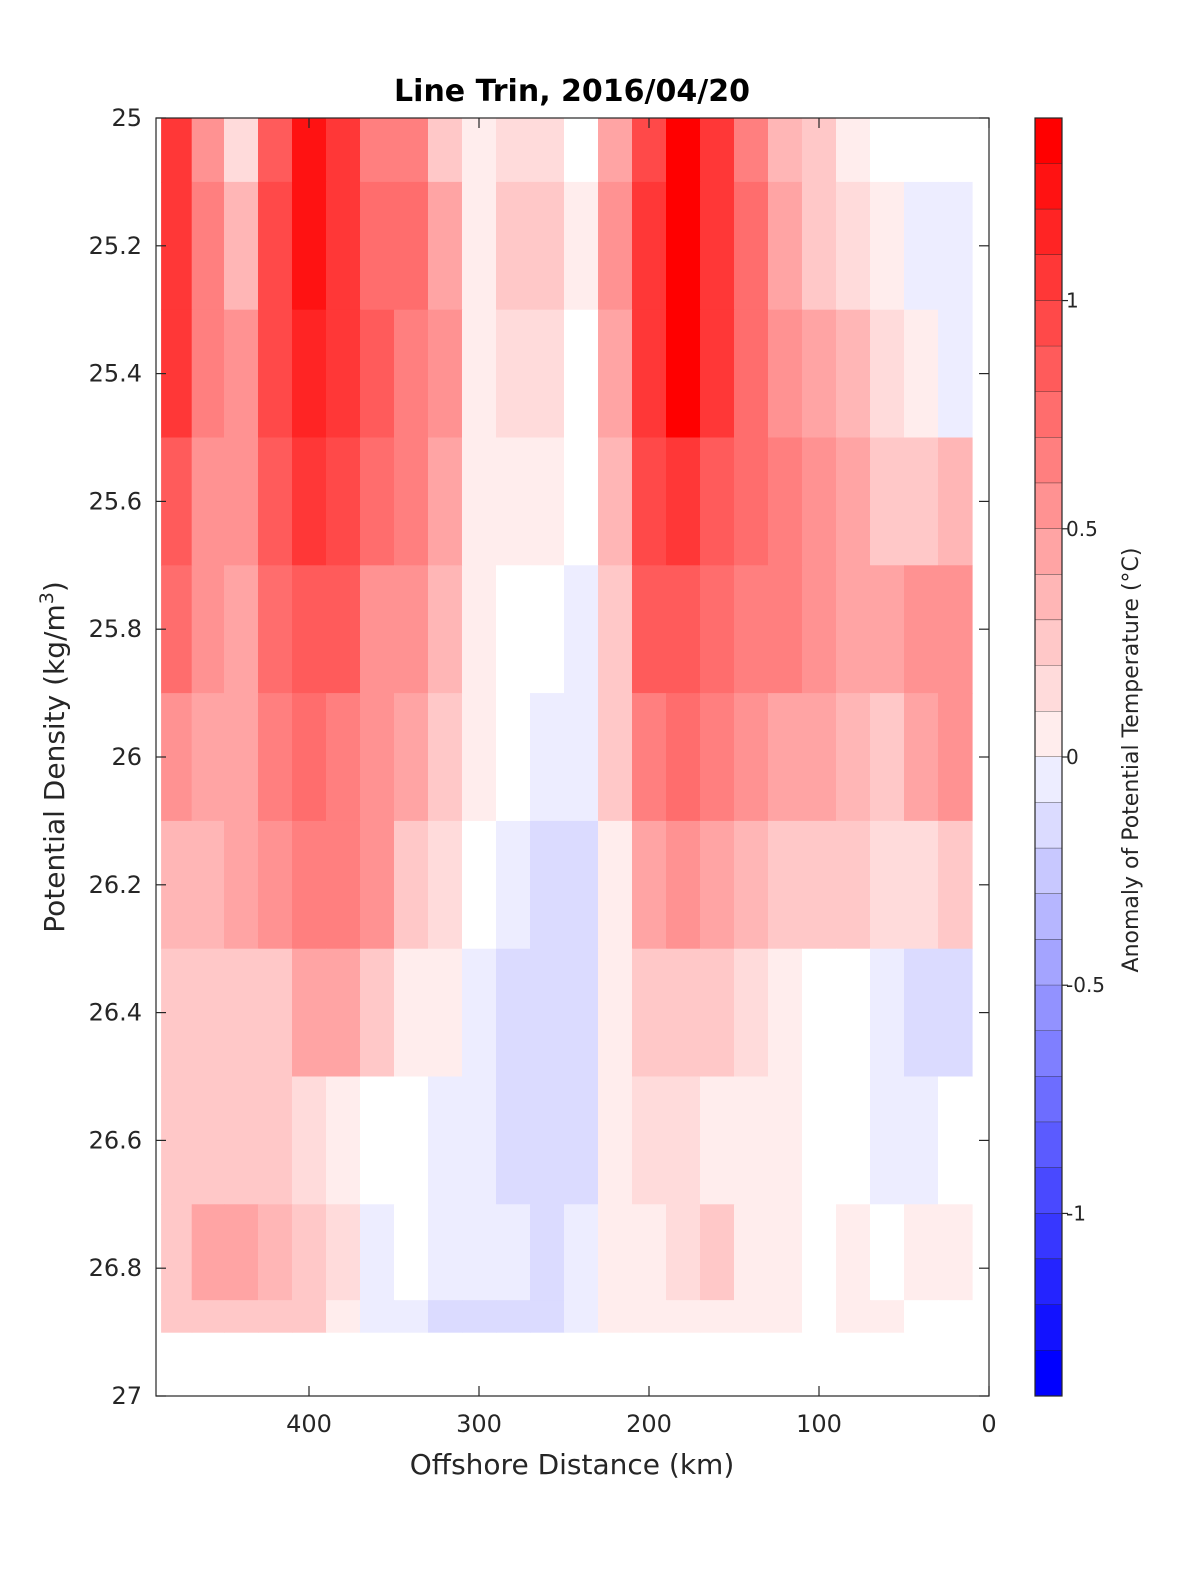 The height and width of the screenshot is (1575, 1200). Describe the element at coordinates (126, 118) in the screenshot. I see `y-tick-label: 25` at that location.